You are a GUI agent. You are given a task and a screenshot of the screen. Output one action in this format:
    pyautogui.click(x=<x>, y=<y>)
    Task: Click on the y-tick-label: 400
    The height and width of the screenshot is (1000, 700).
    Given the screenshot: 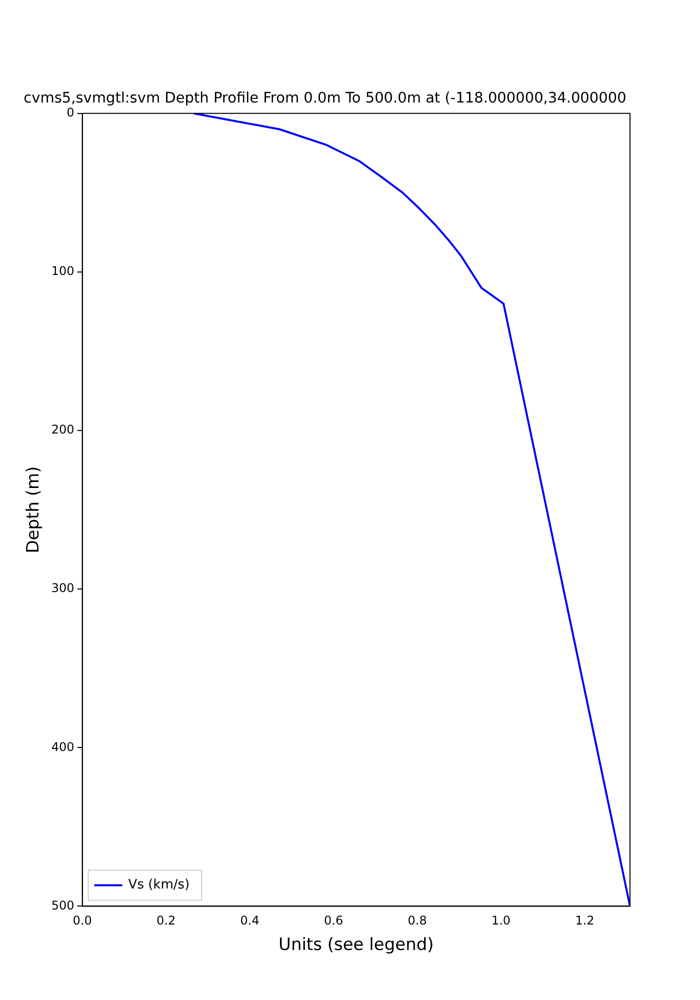 What is the action you would take?
    pyautogui.click(x=62, y=747)
    